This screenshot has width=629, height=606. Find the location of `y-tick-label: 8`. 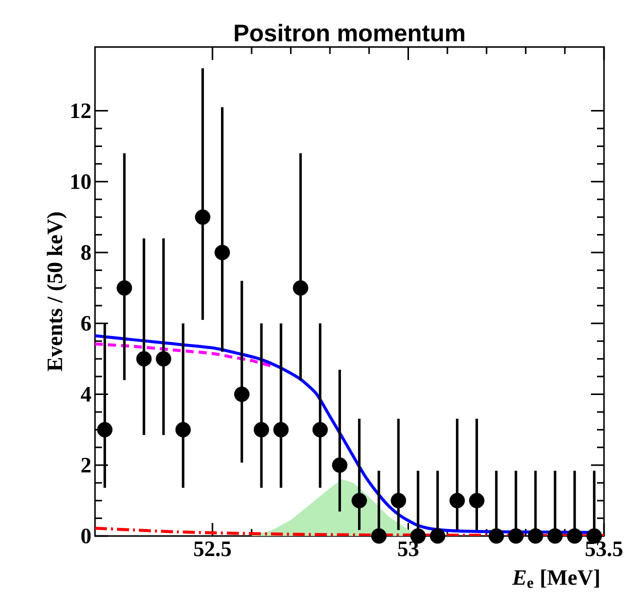

y-tick-label: 8 is located at coordinates (86, 252).